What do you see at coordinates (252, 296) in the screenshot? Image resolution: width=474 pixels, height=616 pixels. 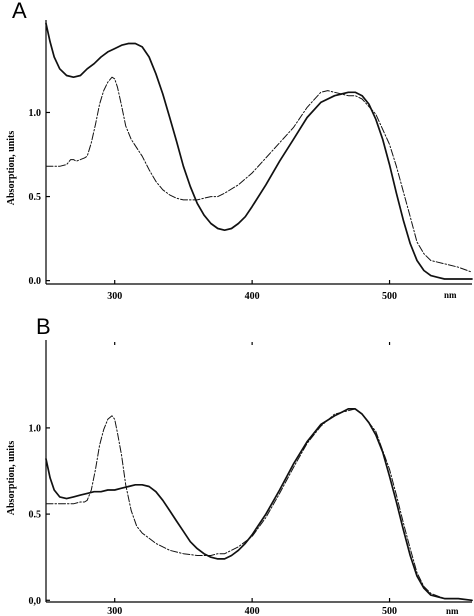 I see `panel-a-x-tick-label: 400` at bounding box center [252, 296].